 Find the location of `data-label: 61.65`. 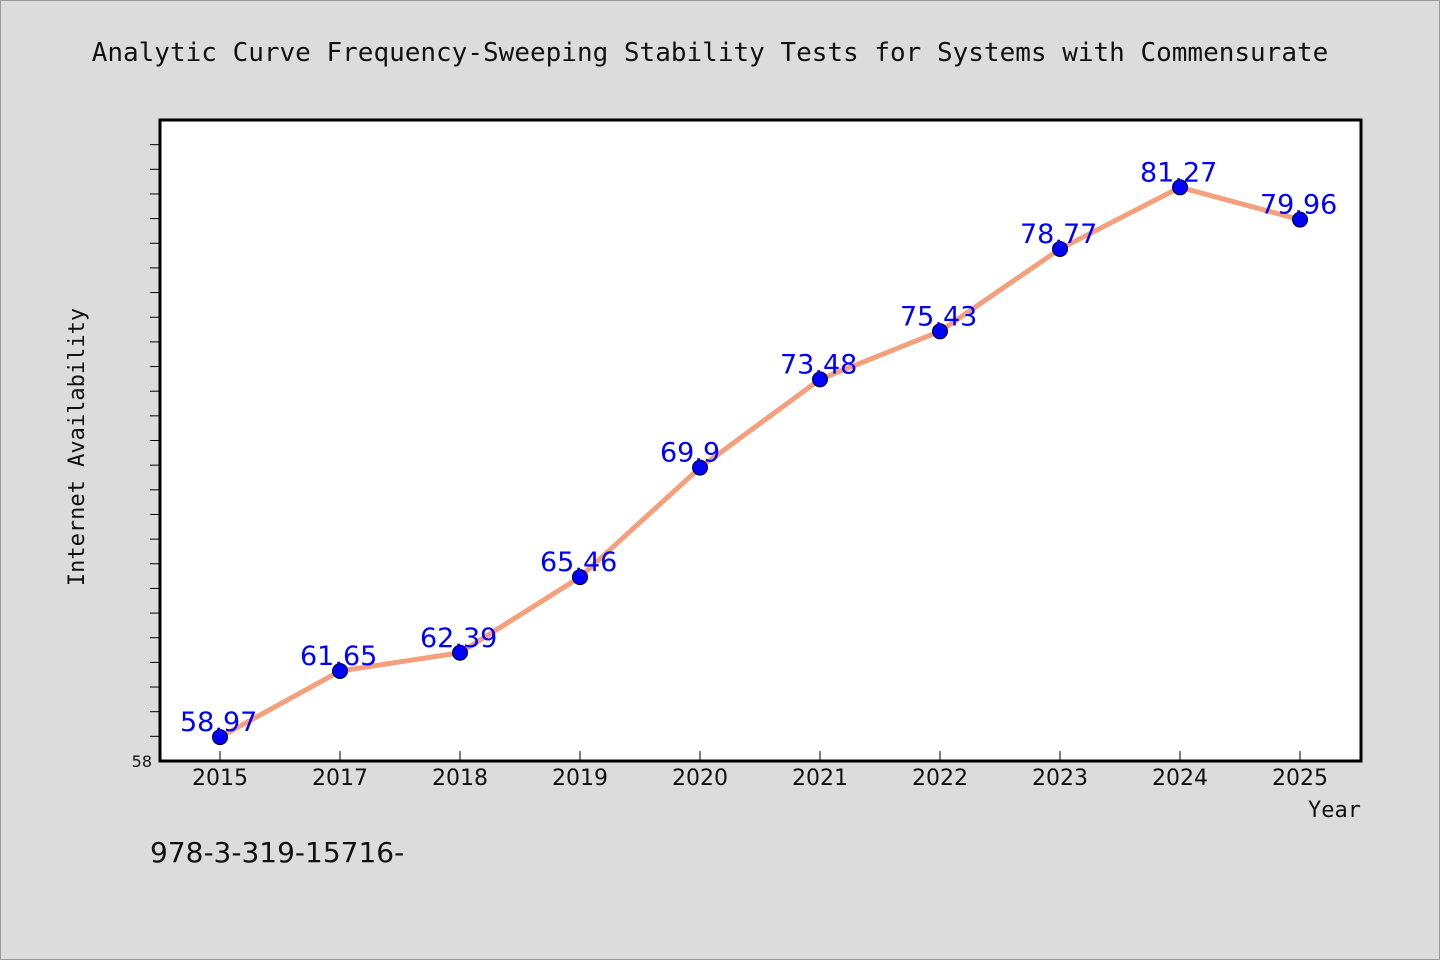

data-label: 61.65 is located at coordinates (338, 656).